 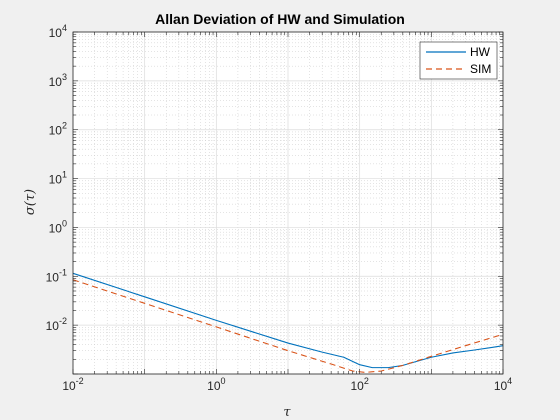 What do you see at coordinates (216, 384) in the screenshot?
I see `x-tick-label: 10⁰` at bounding box center [216, 384].